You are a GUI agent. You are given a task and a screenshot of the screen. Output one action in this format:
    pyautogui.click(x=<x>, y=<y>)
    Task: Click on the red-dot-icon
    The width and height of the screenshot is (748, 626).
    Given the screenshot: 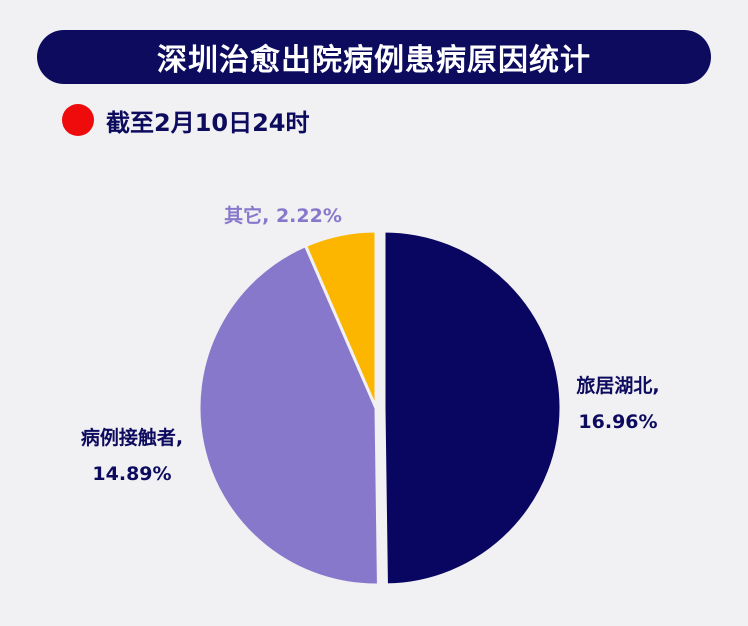 What is the action you would take?
    pyautogui.click(x=78, y=120)
    